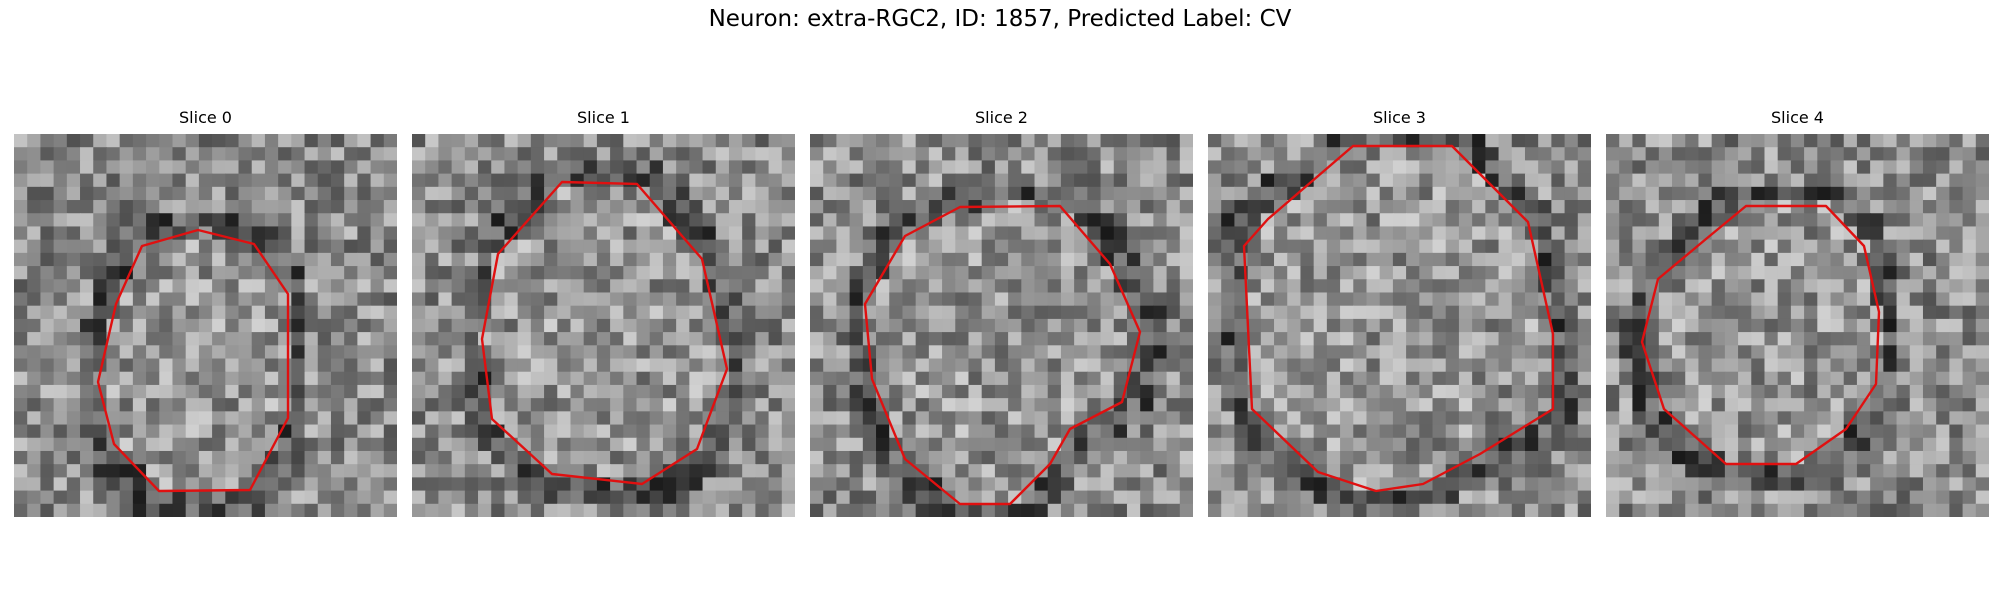 The image size is (2000, 600). Describe the element at coordinates (1797, 117) in the screenshot. I see `slice-title-4: Slice 4` at that location.